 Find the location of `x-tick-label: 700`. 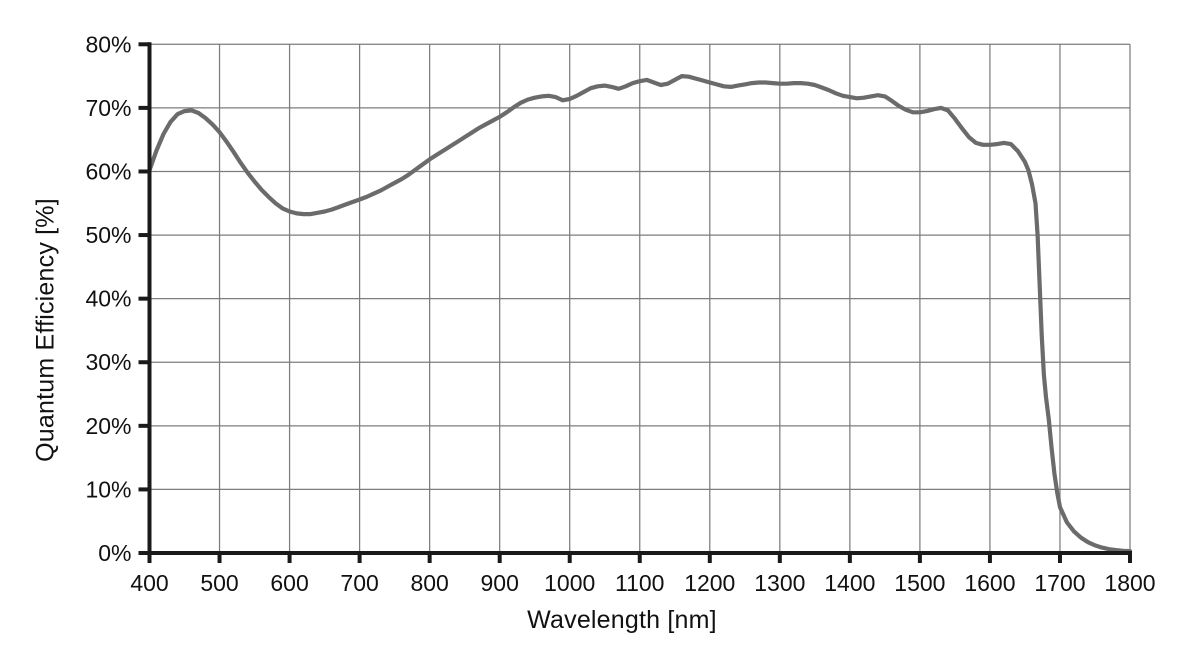

x-tick-label: 700 is located at coordinates (359, 583).